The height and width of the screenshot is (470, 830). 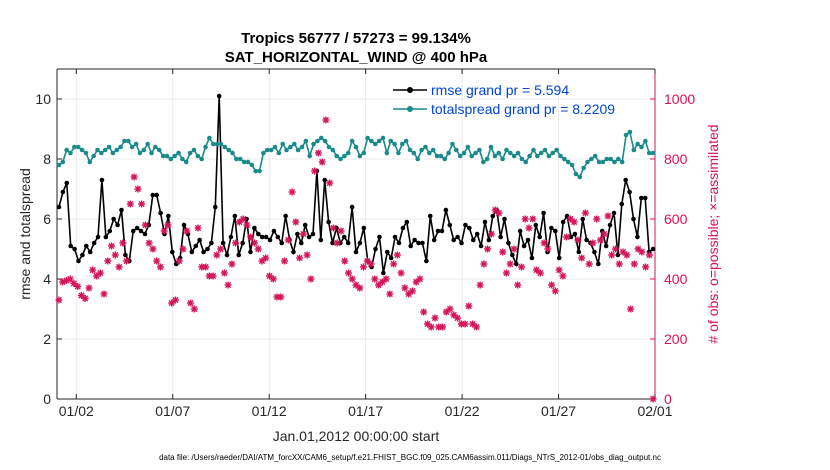 What do you see at coordinates (500, 90) in the screenshot?
I see `legend-label: rmse grand pr = 5.594` at bounding box center [500, 90].